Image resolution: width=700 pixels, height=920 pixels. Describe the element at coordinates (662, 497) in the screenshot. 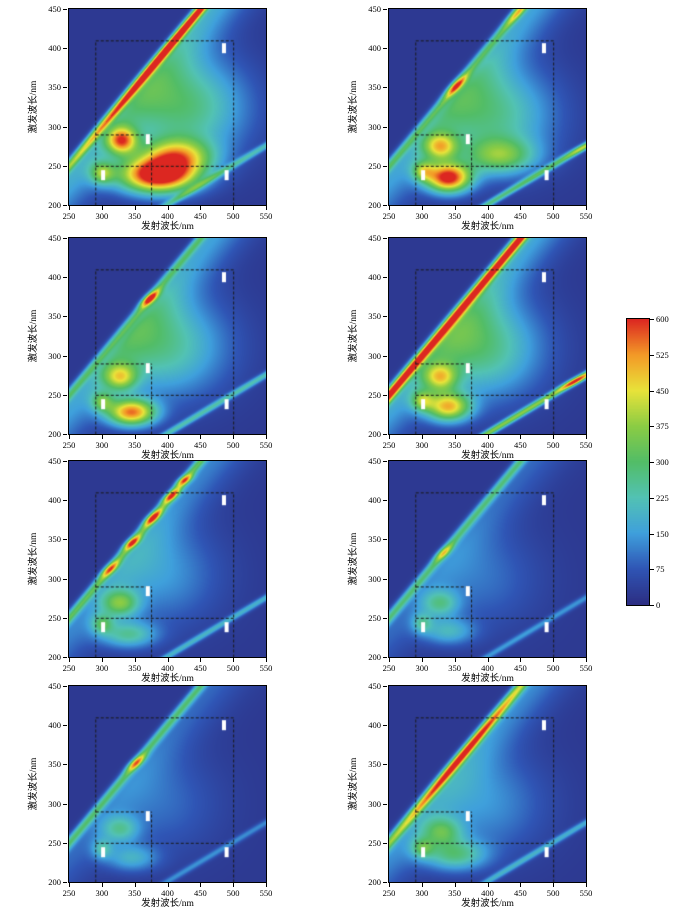

I see `colorbar-tick-label: 225` at that location.